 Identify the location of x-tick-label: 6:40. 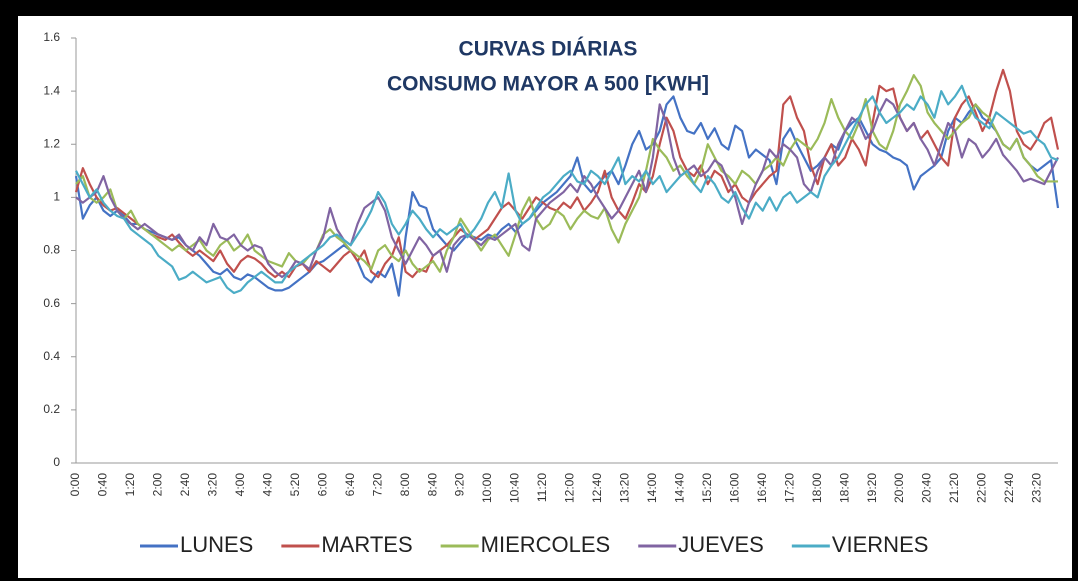
(350, 485).